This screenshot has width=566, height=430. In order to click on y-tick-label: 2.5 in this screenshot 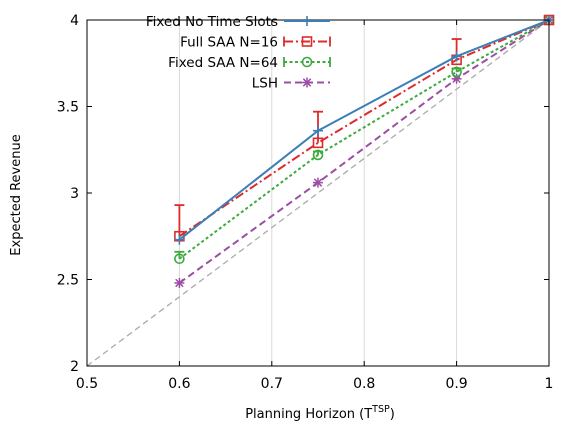, I will do `click(68, 281)`.